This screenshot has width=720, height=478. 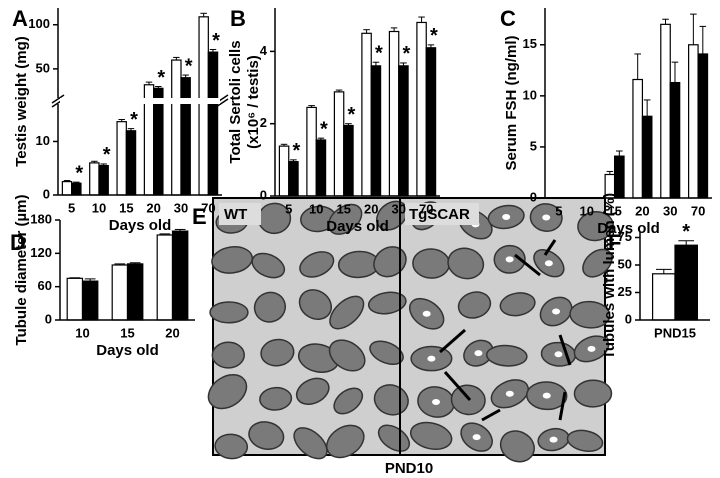 I want to click on wt-label: WT, so click(x=235, y=214).